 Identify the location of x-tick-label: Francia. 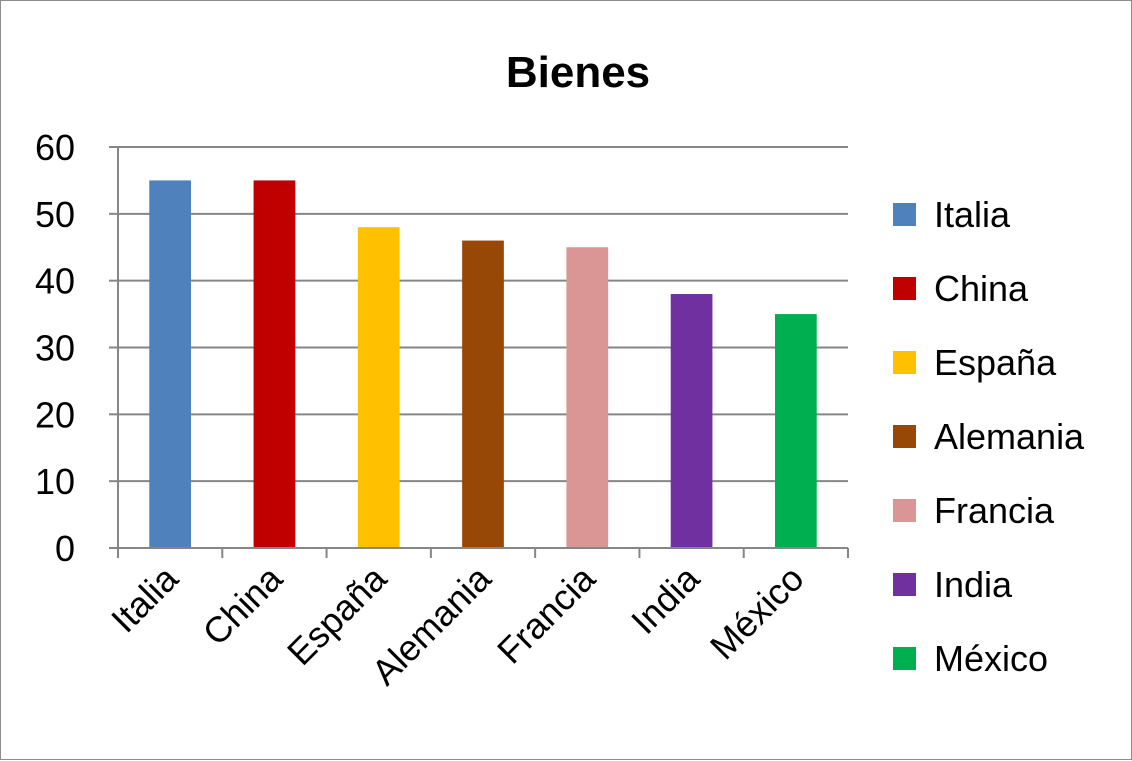
(546, 614).